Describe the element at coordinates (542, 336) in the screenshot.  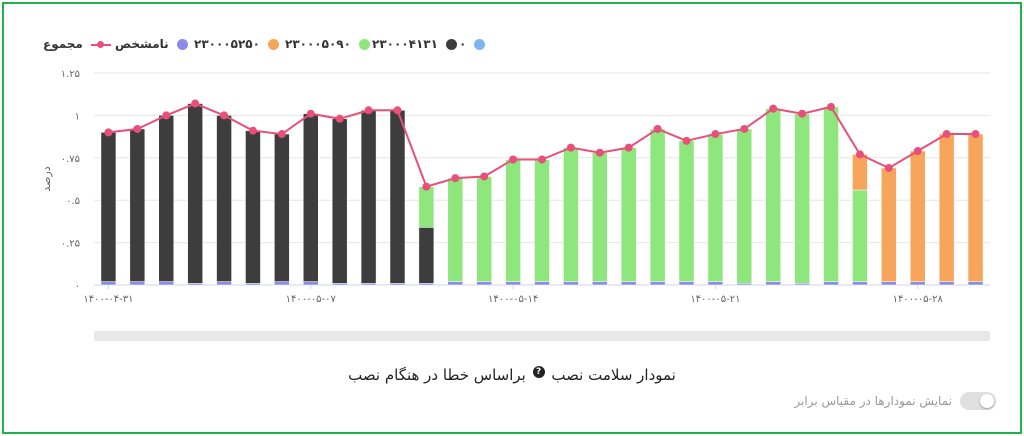
I see `chart-horizontal-scrollbar` at that location.